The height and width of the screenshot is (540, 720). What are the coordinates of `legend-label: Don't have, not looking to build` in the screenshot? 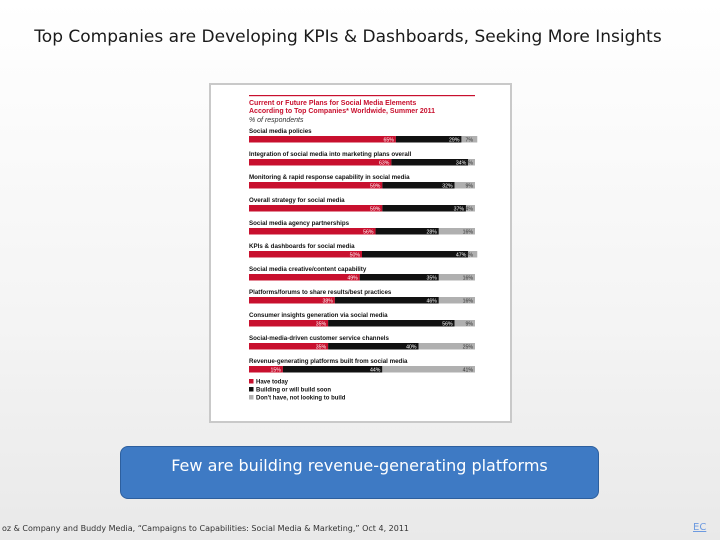 It's located at (301, 399).